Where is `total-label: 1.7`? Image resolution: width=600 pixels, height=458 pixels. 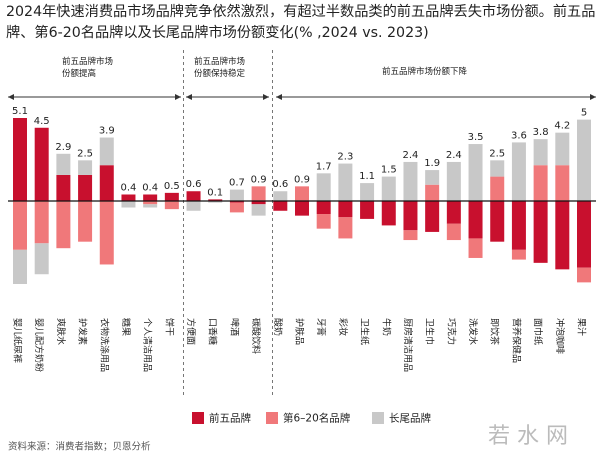 total-label: 1.7 is located at coordinates (324, 166).